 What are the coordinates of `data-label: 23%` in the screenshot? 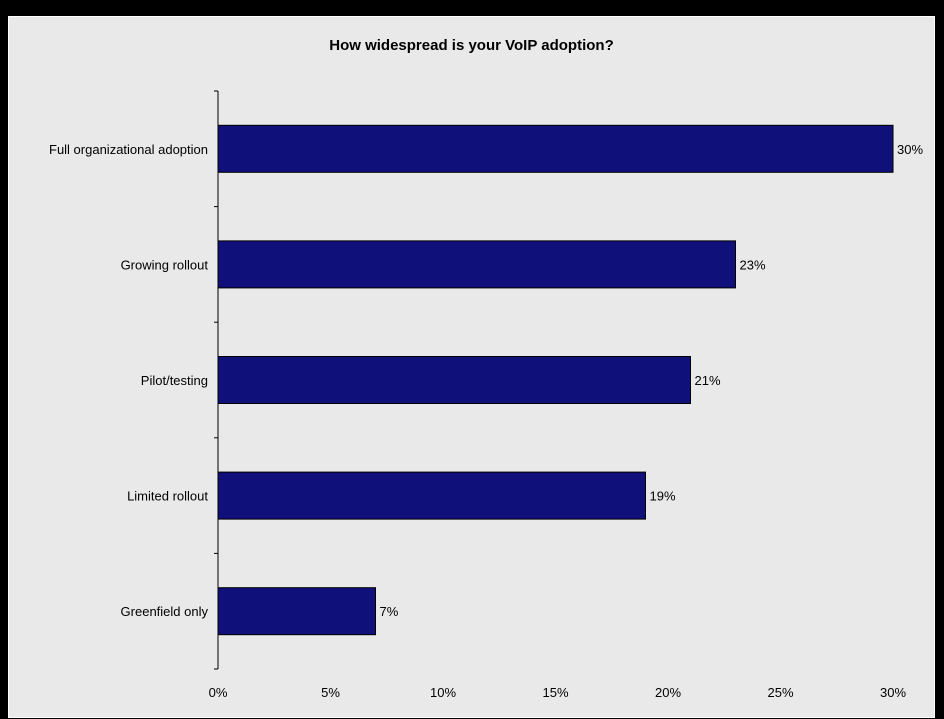 It's located at (753, 264).